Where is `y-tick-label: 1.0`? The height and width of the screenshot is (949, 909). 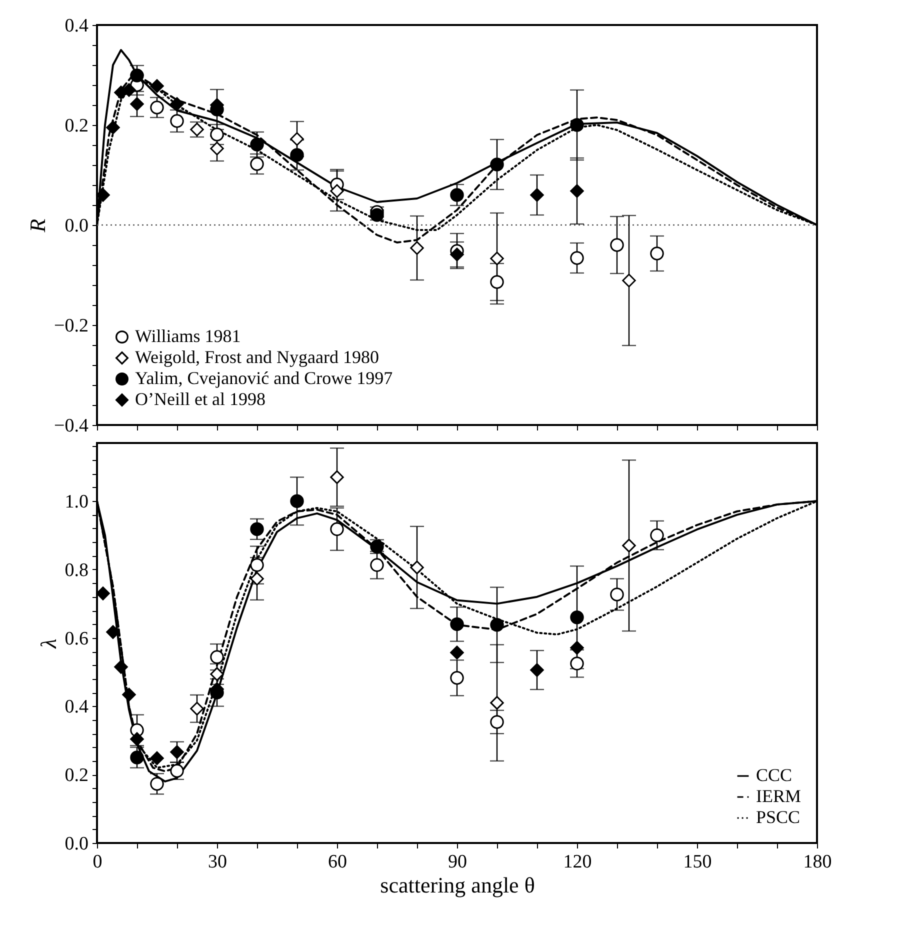 y-tick-label: 1.0 is located at coordinates (76, 502).